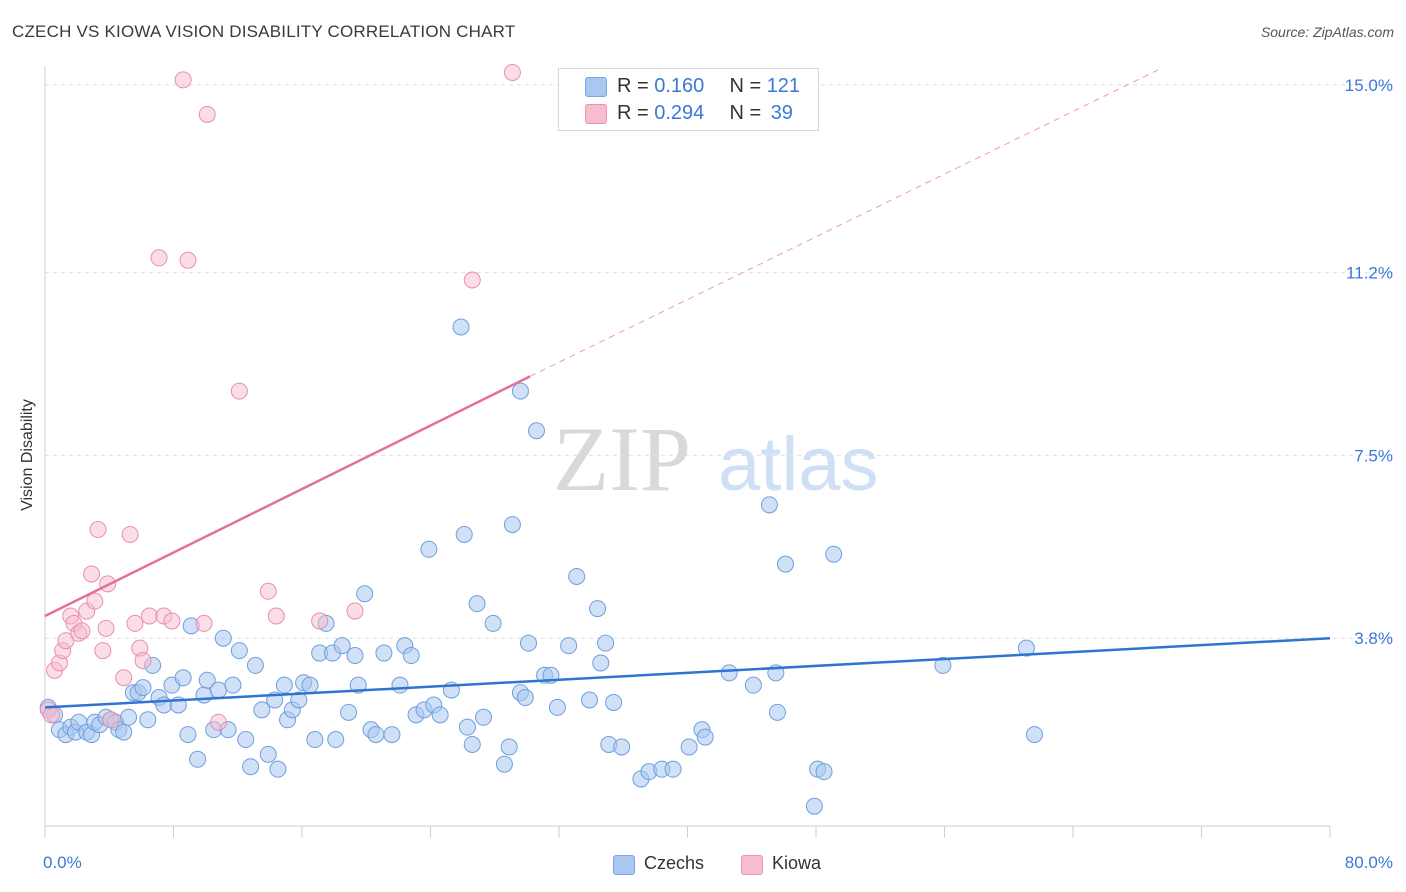  What do you see at coordinates (633, 86) in the screenshot?
I see `czech-r-label: R =` at bounding box center [633, 86].